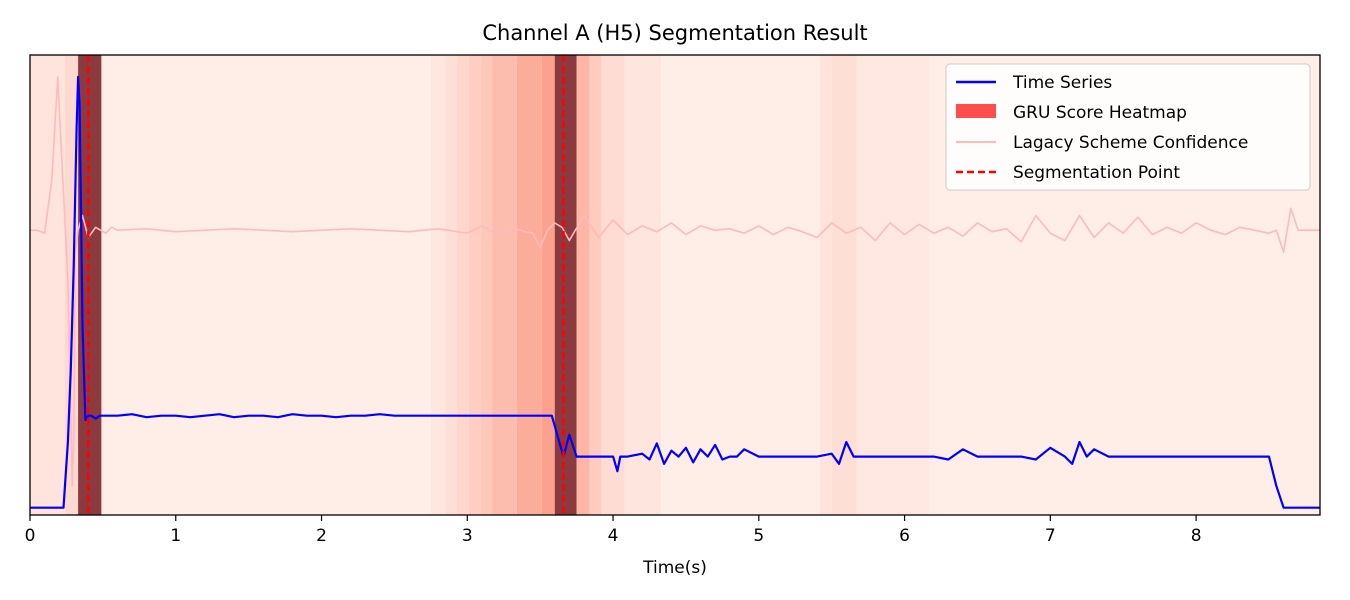 The height and width of the screenshot is (600, 1350). I want to click on x-tick-label: 5, so click(758, 536).